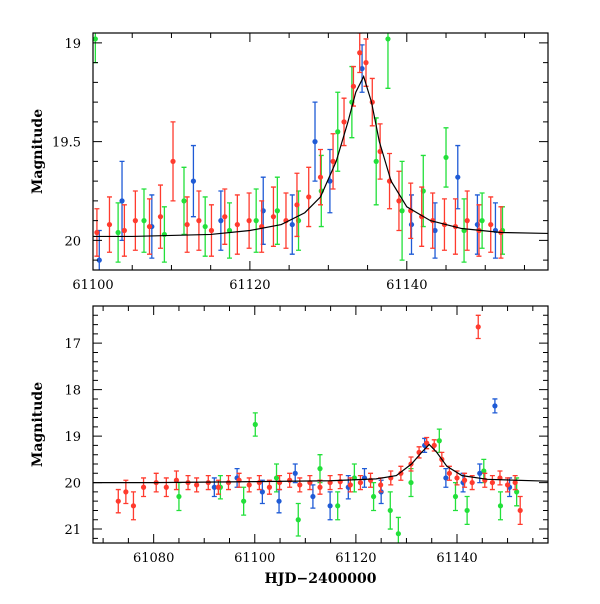  I want to click on bottom-model-curve, so click(320, 463).